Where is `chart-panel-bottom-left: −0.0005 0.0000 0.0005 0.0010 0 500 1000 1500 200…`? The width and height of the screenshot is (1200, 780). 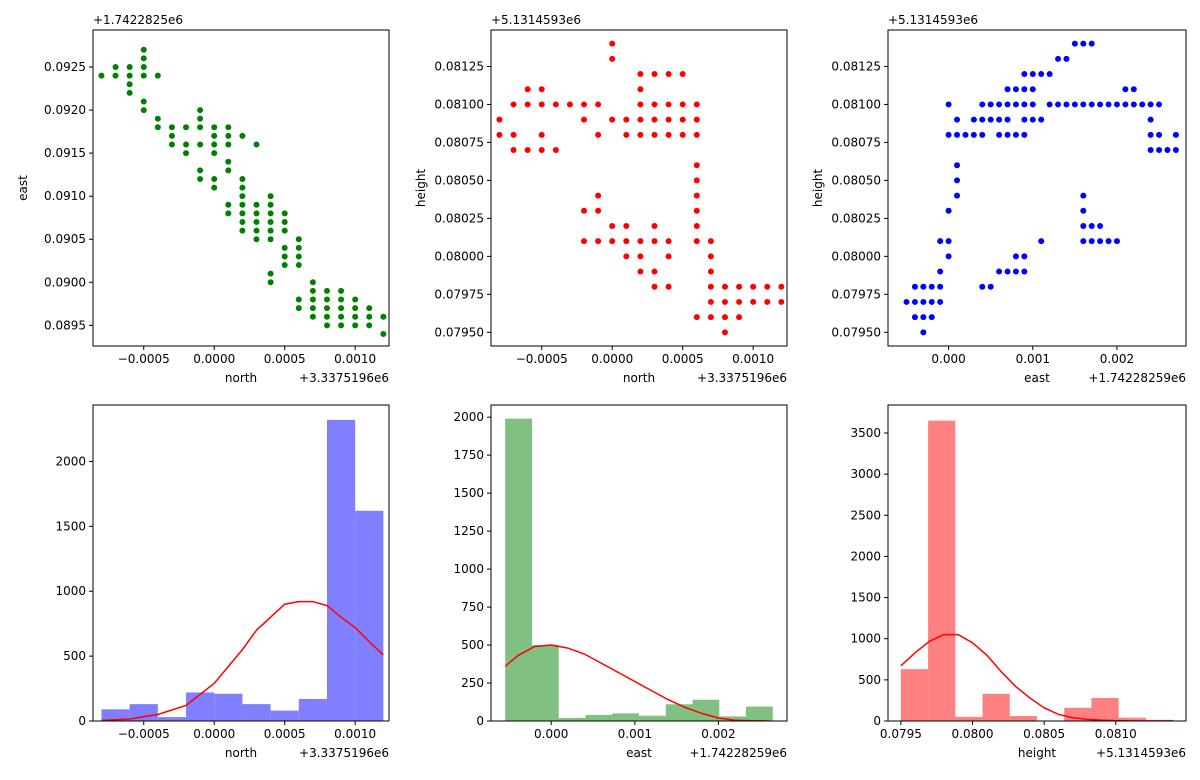 chart-panel-bottom-left: −0.0005 0.0000 0.0005 0.0010 0 500 1000 1500 200… is located at coordinates (222, 582).